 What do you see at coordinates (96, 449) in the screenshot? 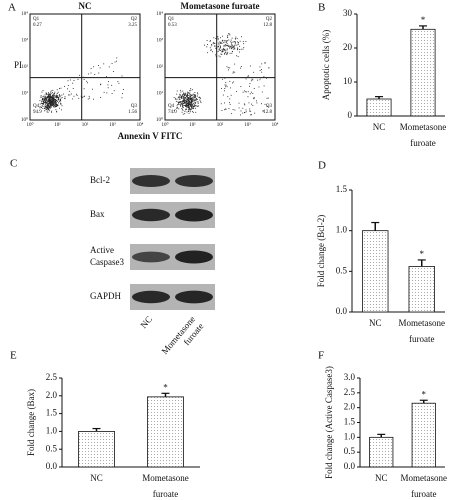
I see `bar` at bounding box center [96, 449].